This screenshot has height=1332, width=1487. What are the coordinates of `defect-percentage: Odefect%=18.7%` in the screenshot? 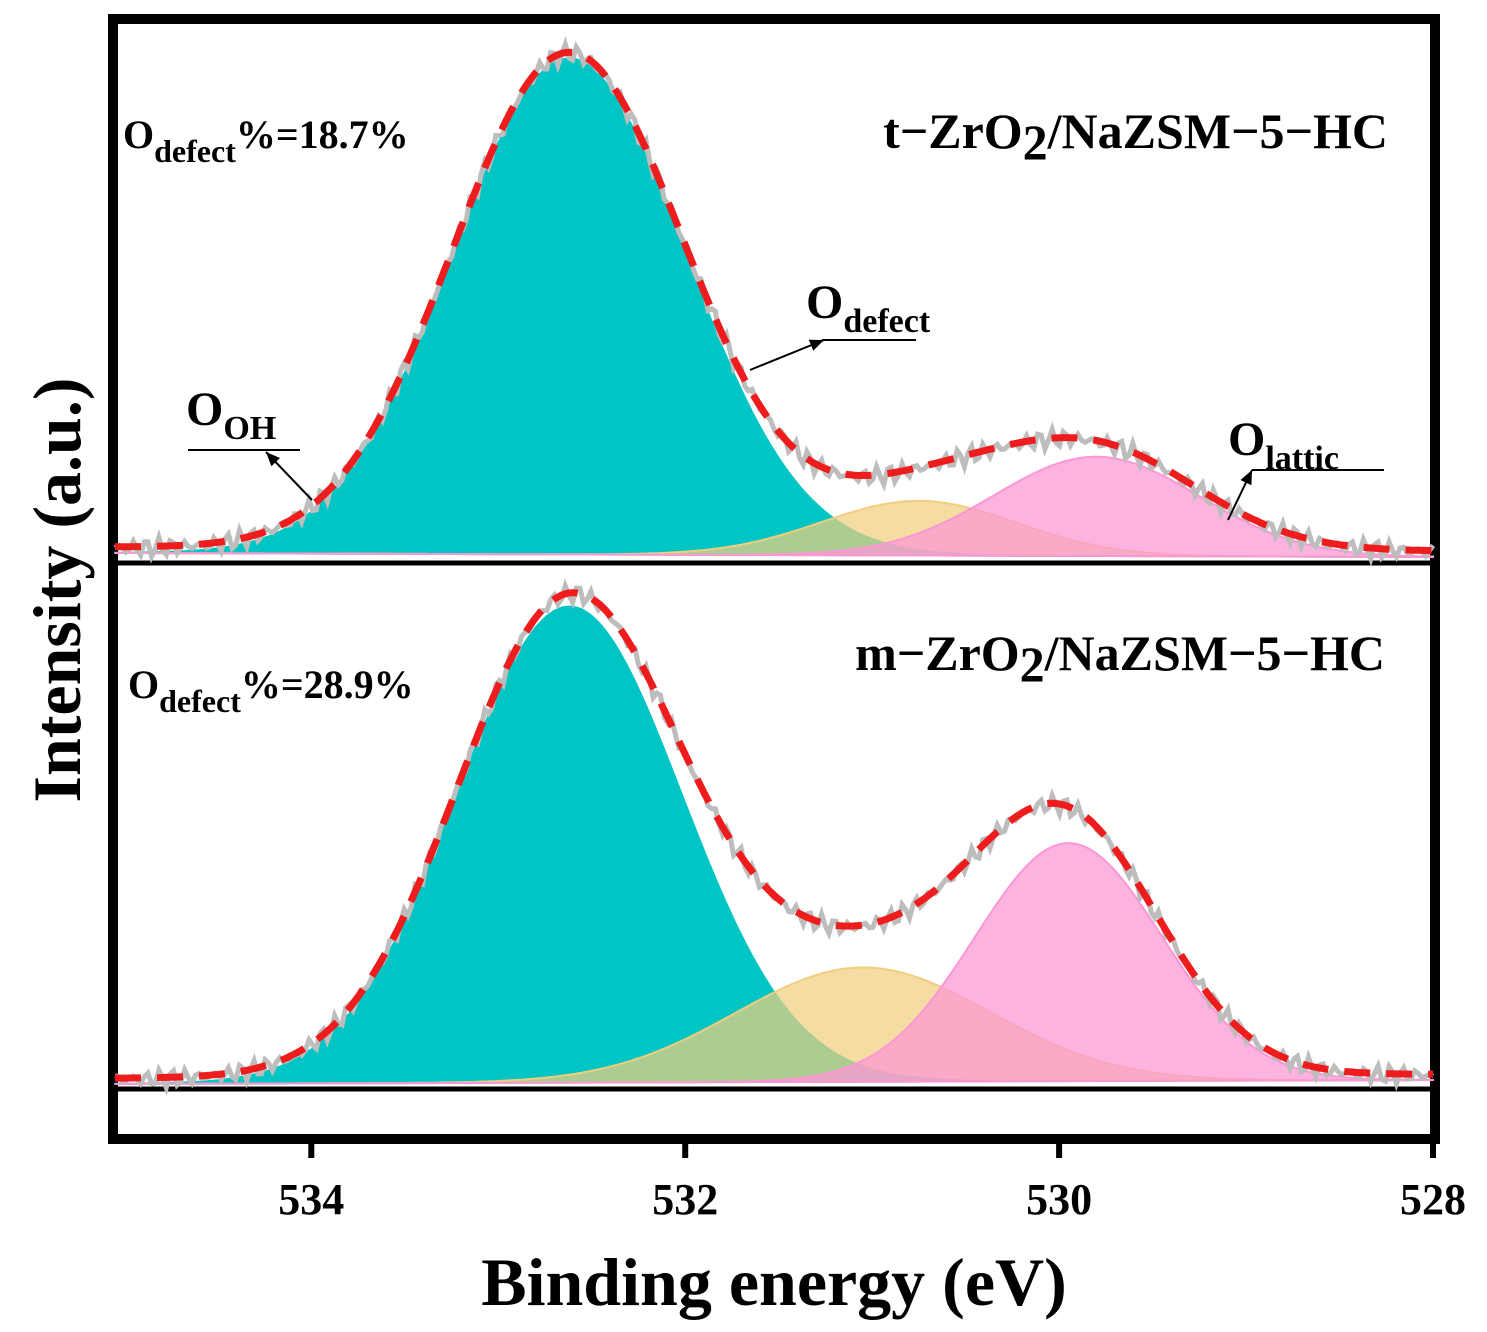 It's located at (266, 140).